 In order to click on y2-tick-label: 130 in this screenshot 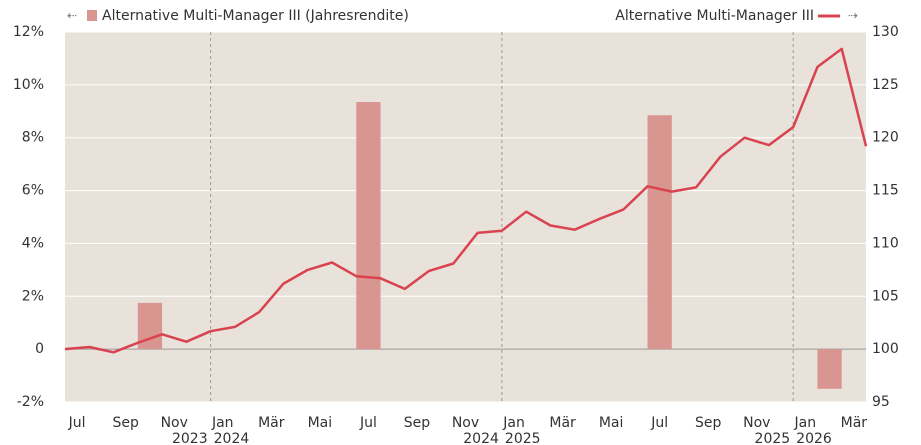, I will do `click(885, 32)`.